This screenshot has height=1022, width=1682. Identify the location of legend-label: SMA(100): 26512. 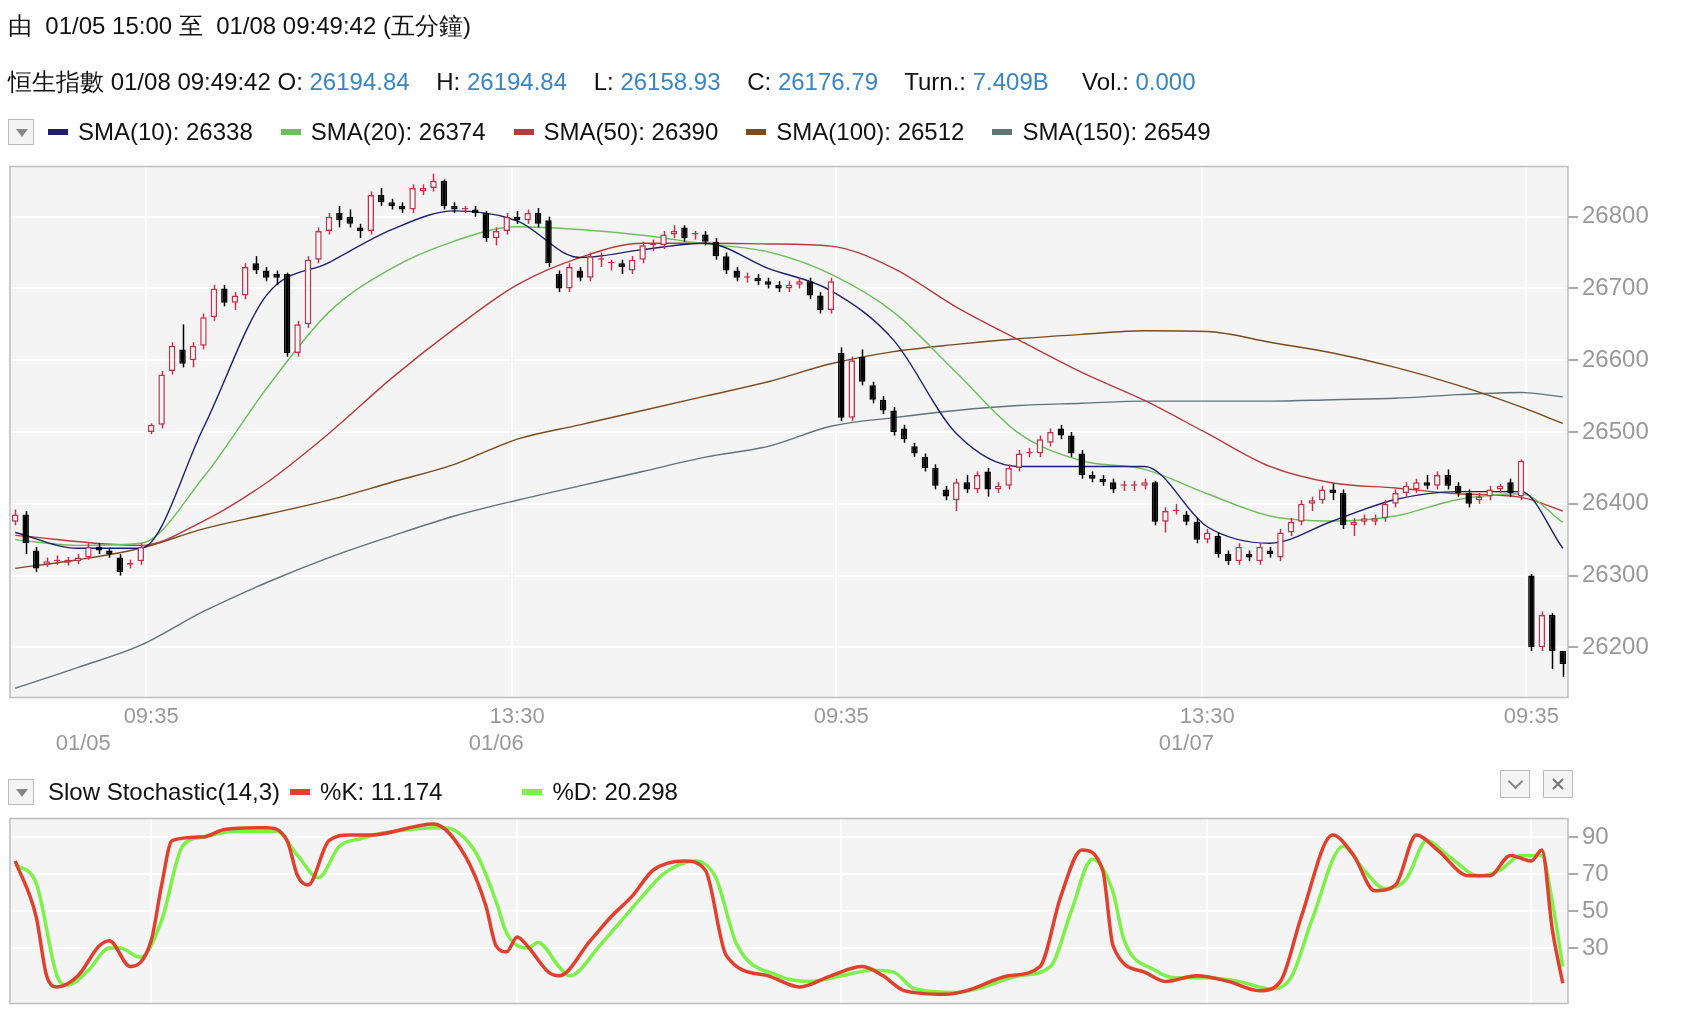
(870, 132).